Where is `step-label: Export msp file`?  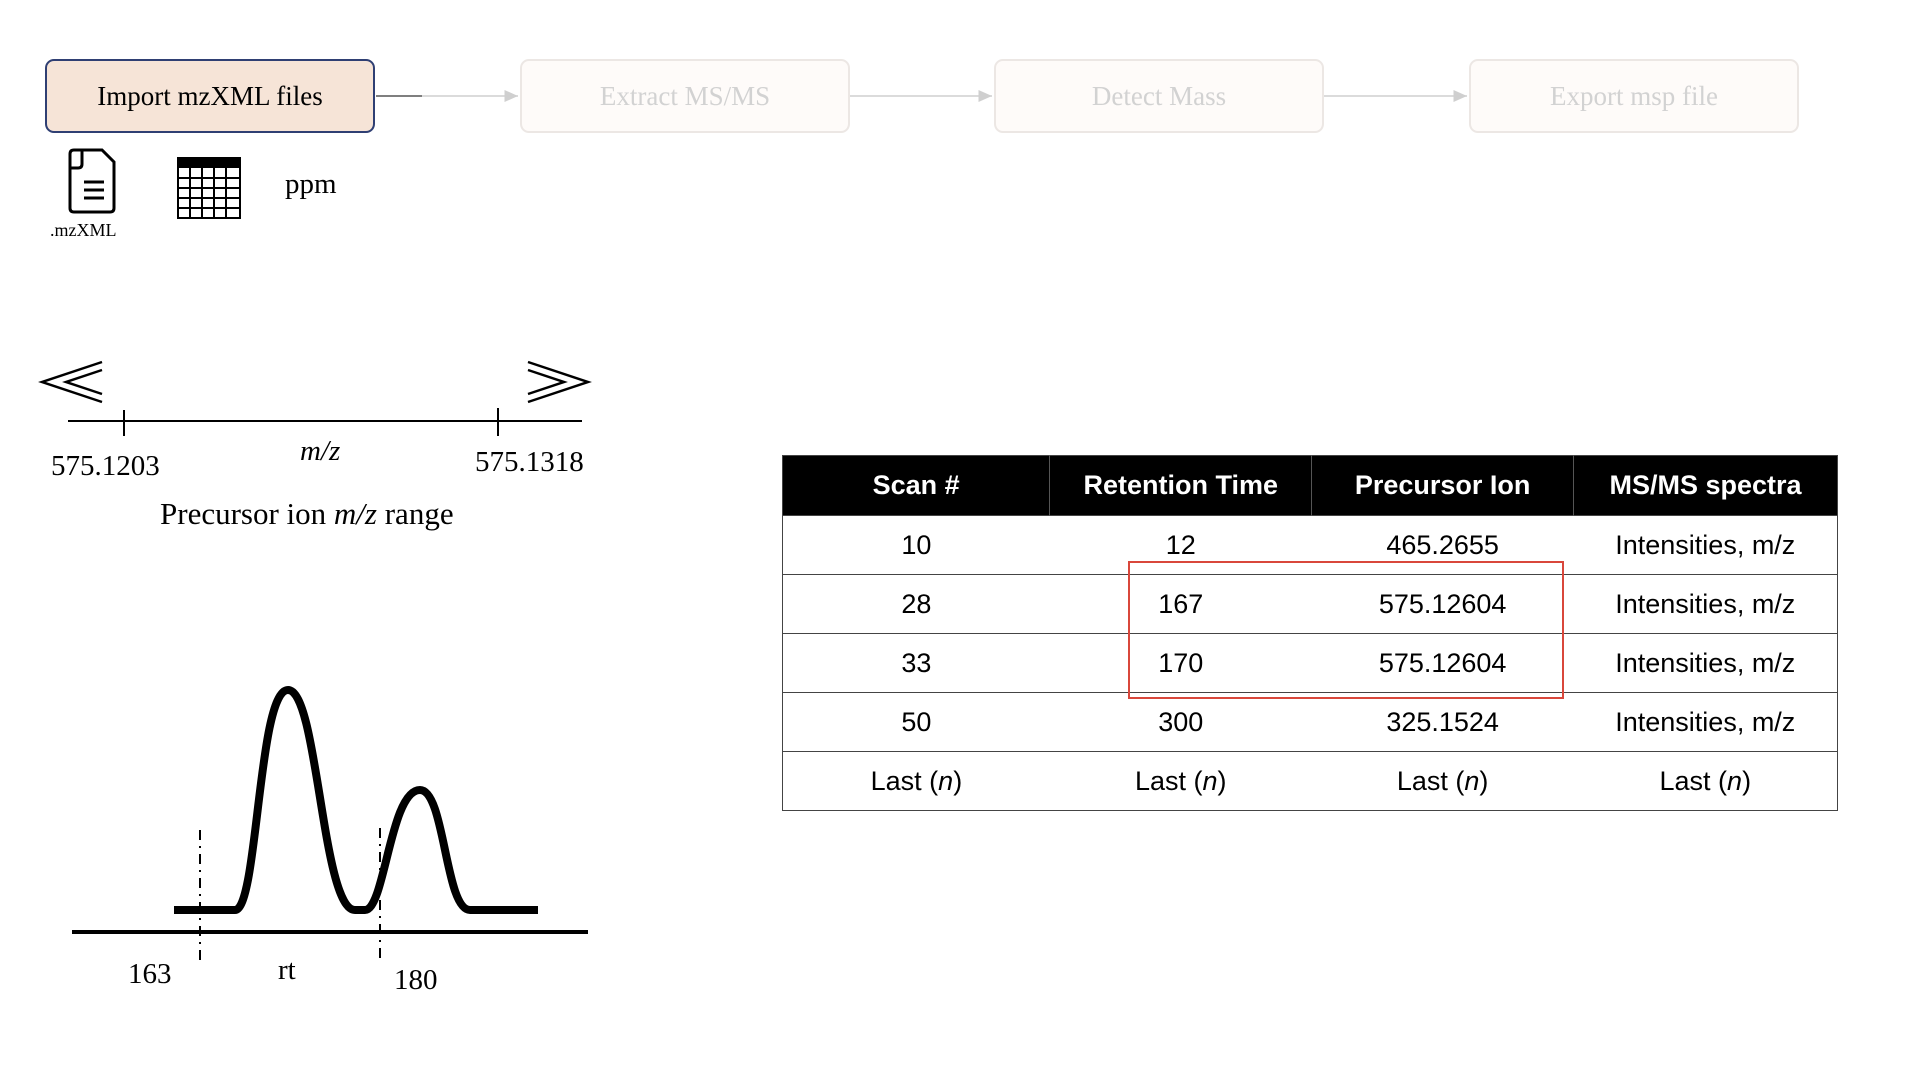
step-label: Export msp file is located at coordinates (1634, 95).